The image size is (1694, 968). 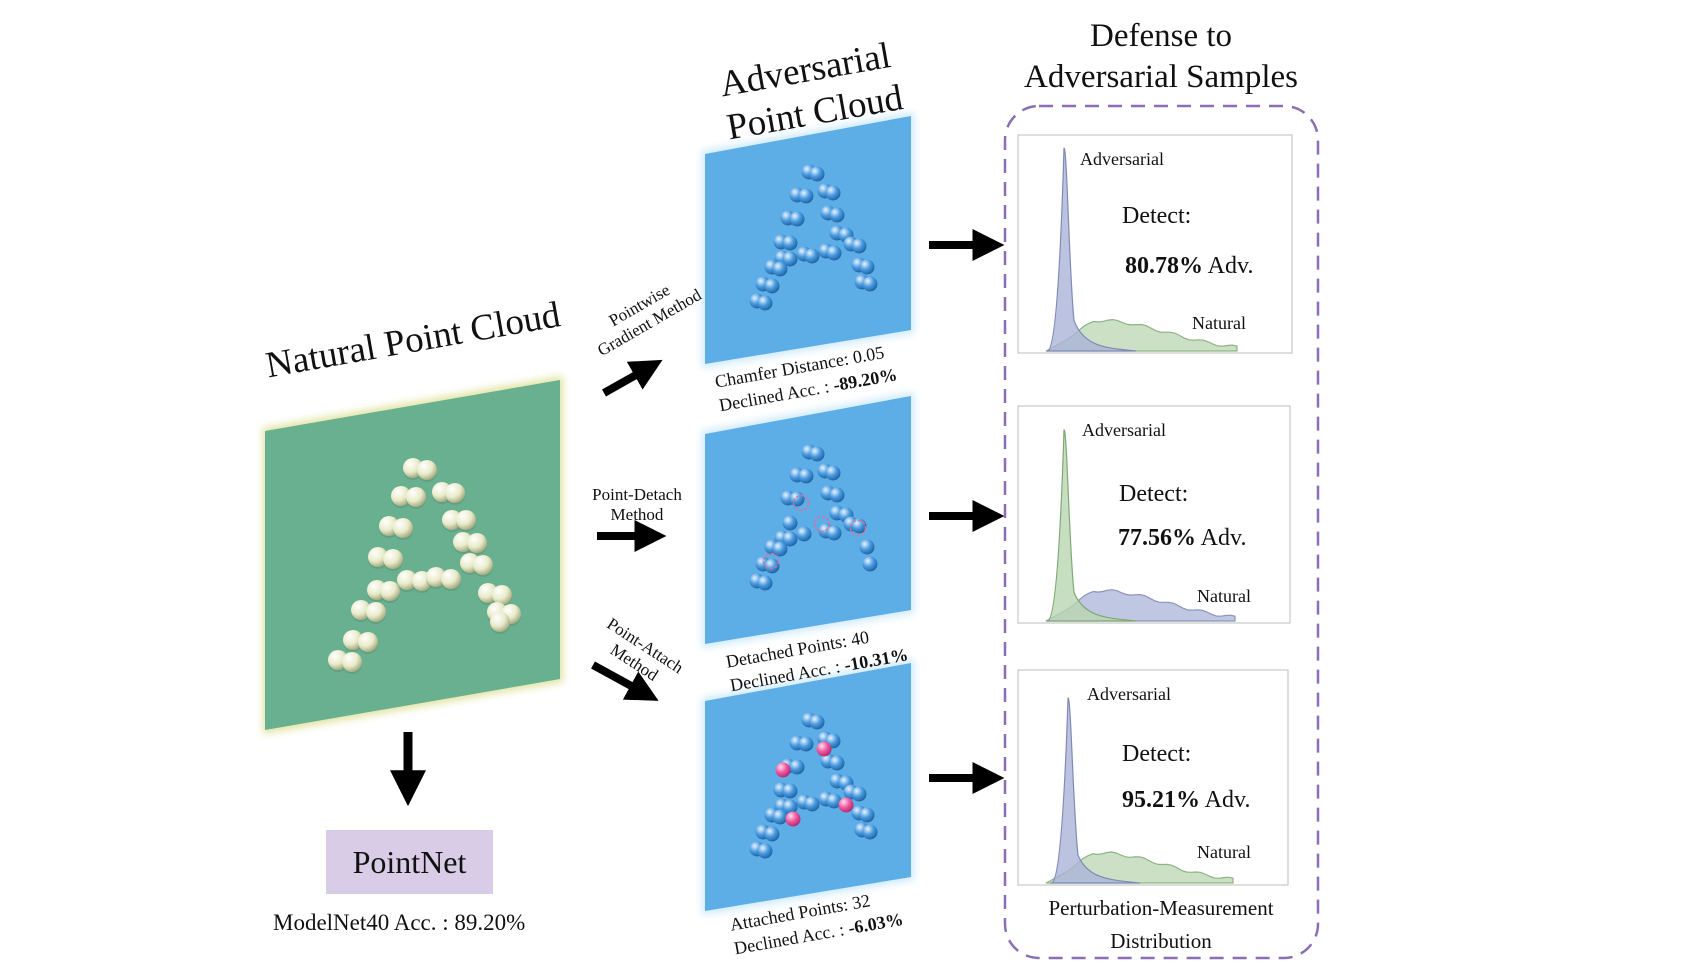 I want to click on adversarial-points-detach, so click(x=813, y=517).